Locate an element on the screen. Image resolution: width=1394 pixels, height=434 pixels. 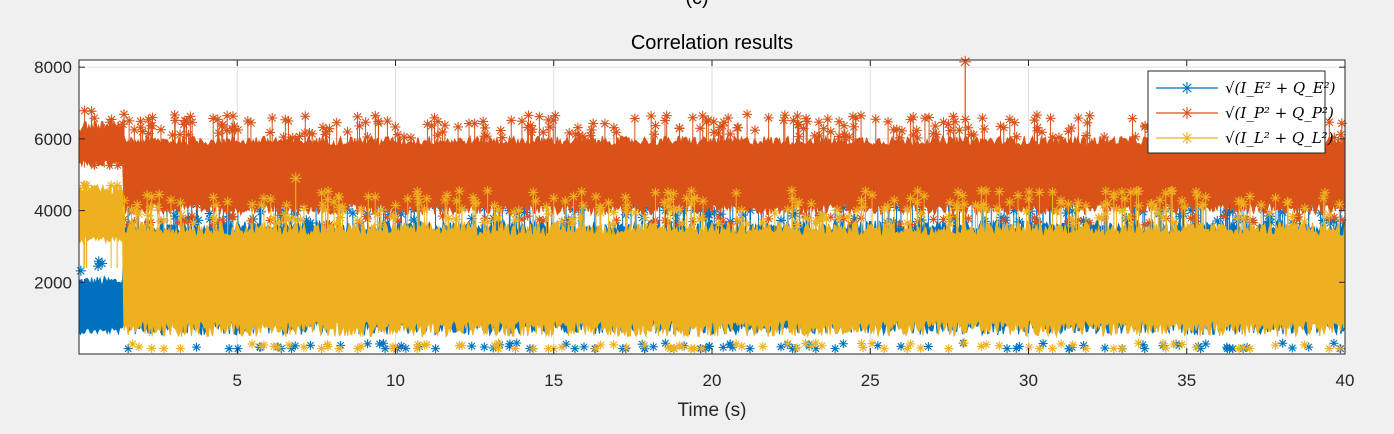
x-tick-label: 30 is located at coordinates (1028, 380).